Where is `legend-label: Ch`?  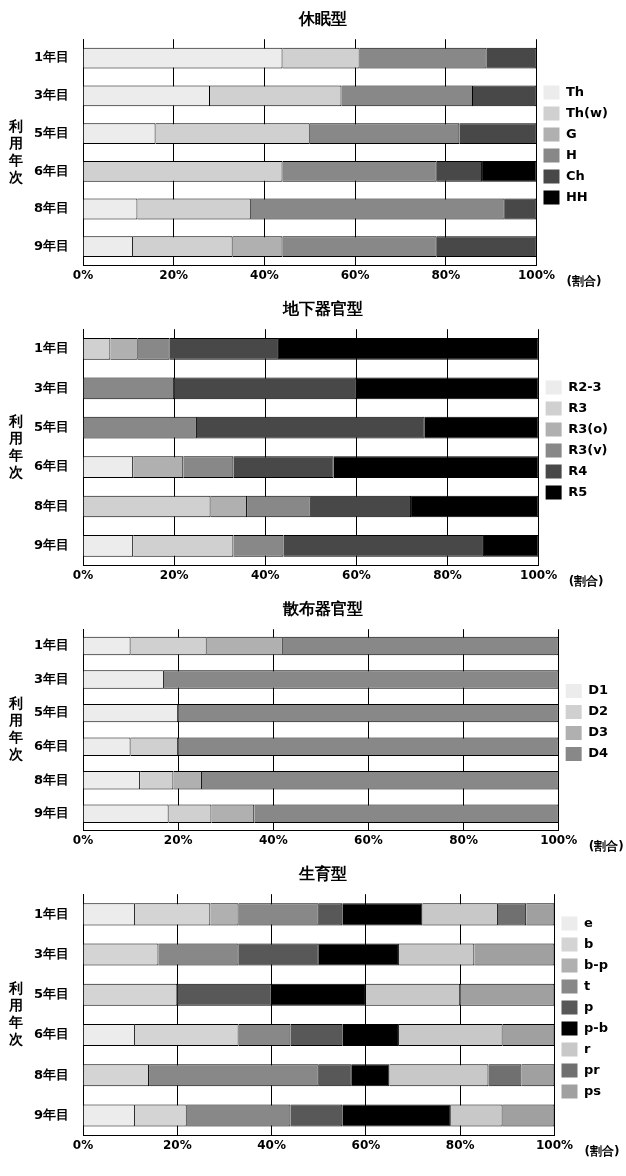
legend-label: Ch is located at coordinates (575, 175).